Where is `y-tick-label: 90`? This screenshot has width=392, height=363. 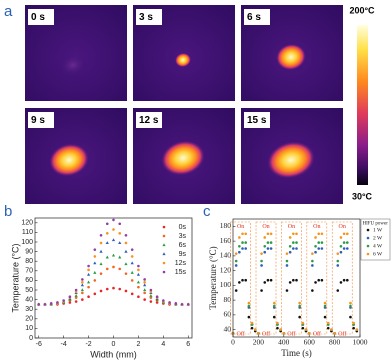 y-tick-label: 90 is located at coordinates (29, 251).